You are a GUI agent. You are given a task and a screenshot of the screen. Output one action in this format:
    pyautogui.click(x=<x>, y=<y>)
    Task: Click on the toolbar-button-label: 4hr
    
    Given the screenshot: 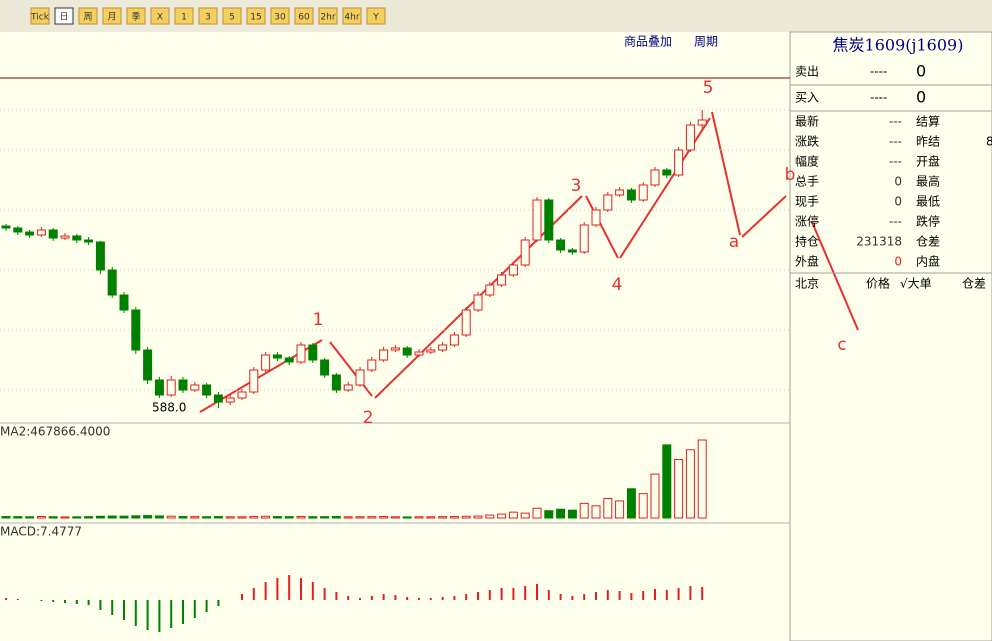 What is the action you would take?
    pyautogui.click(x=351, y=18)
    